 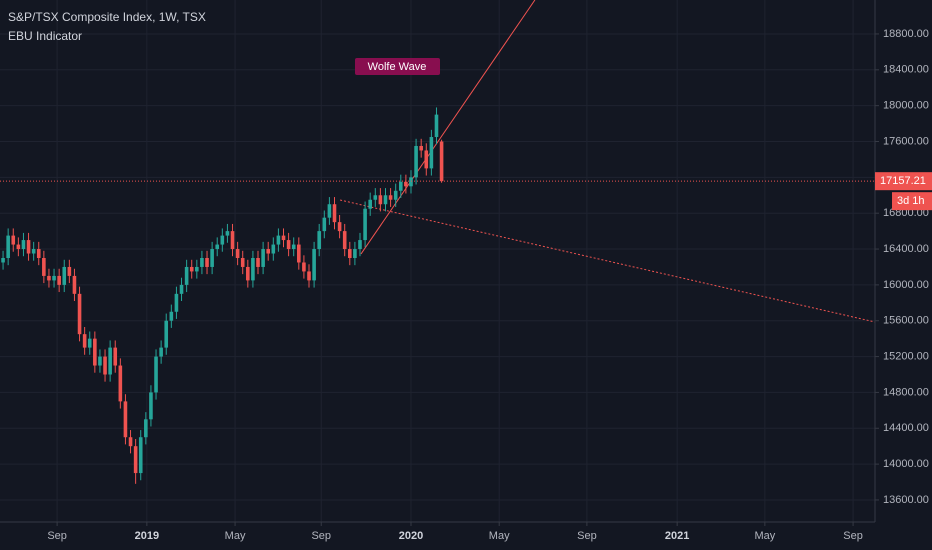 What do you see at coordinates (906, 249) in the screenshot?
I see `y-tick-label: 16400.00` at bounding box center [906, 249].